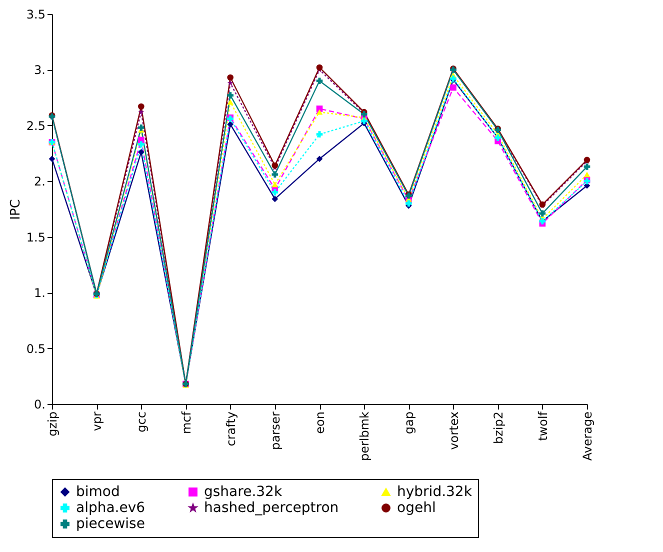 The image size is (663, 552). Describe the element at coordinates (320, 423) in the screenshot. I see `x-tick-label: eon` at that location.